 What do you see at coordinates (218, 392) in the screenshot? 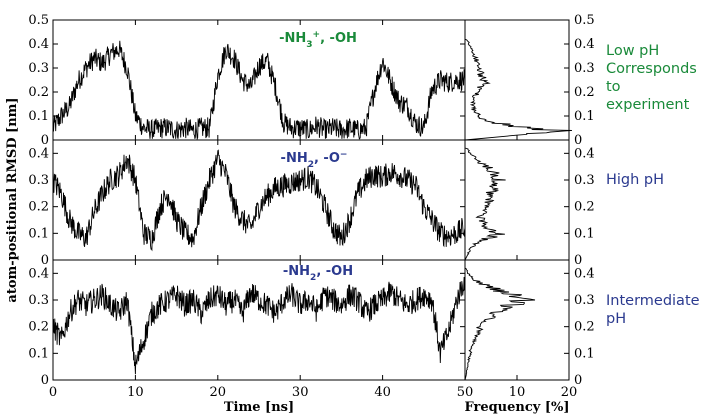
I see `x-tick-label: 20` at bounding box center [218, 392].